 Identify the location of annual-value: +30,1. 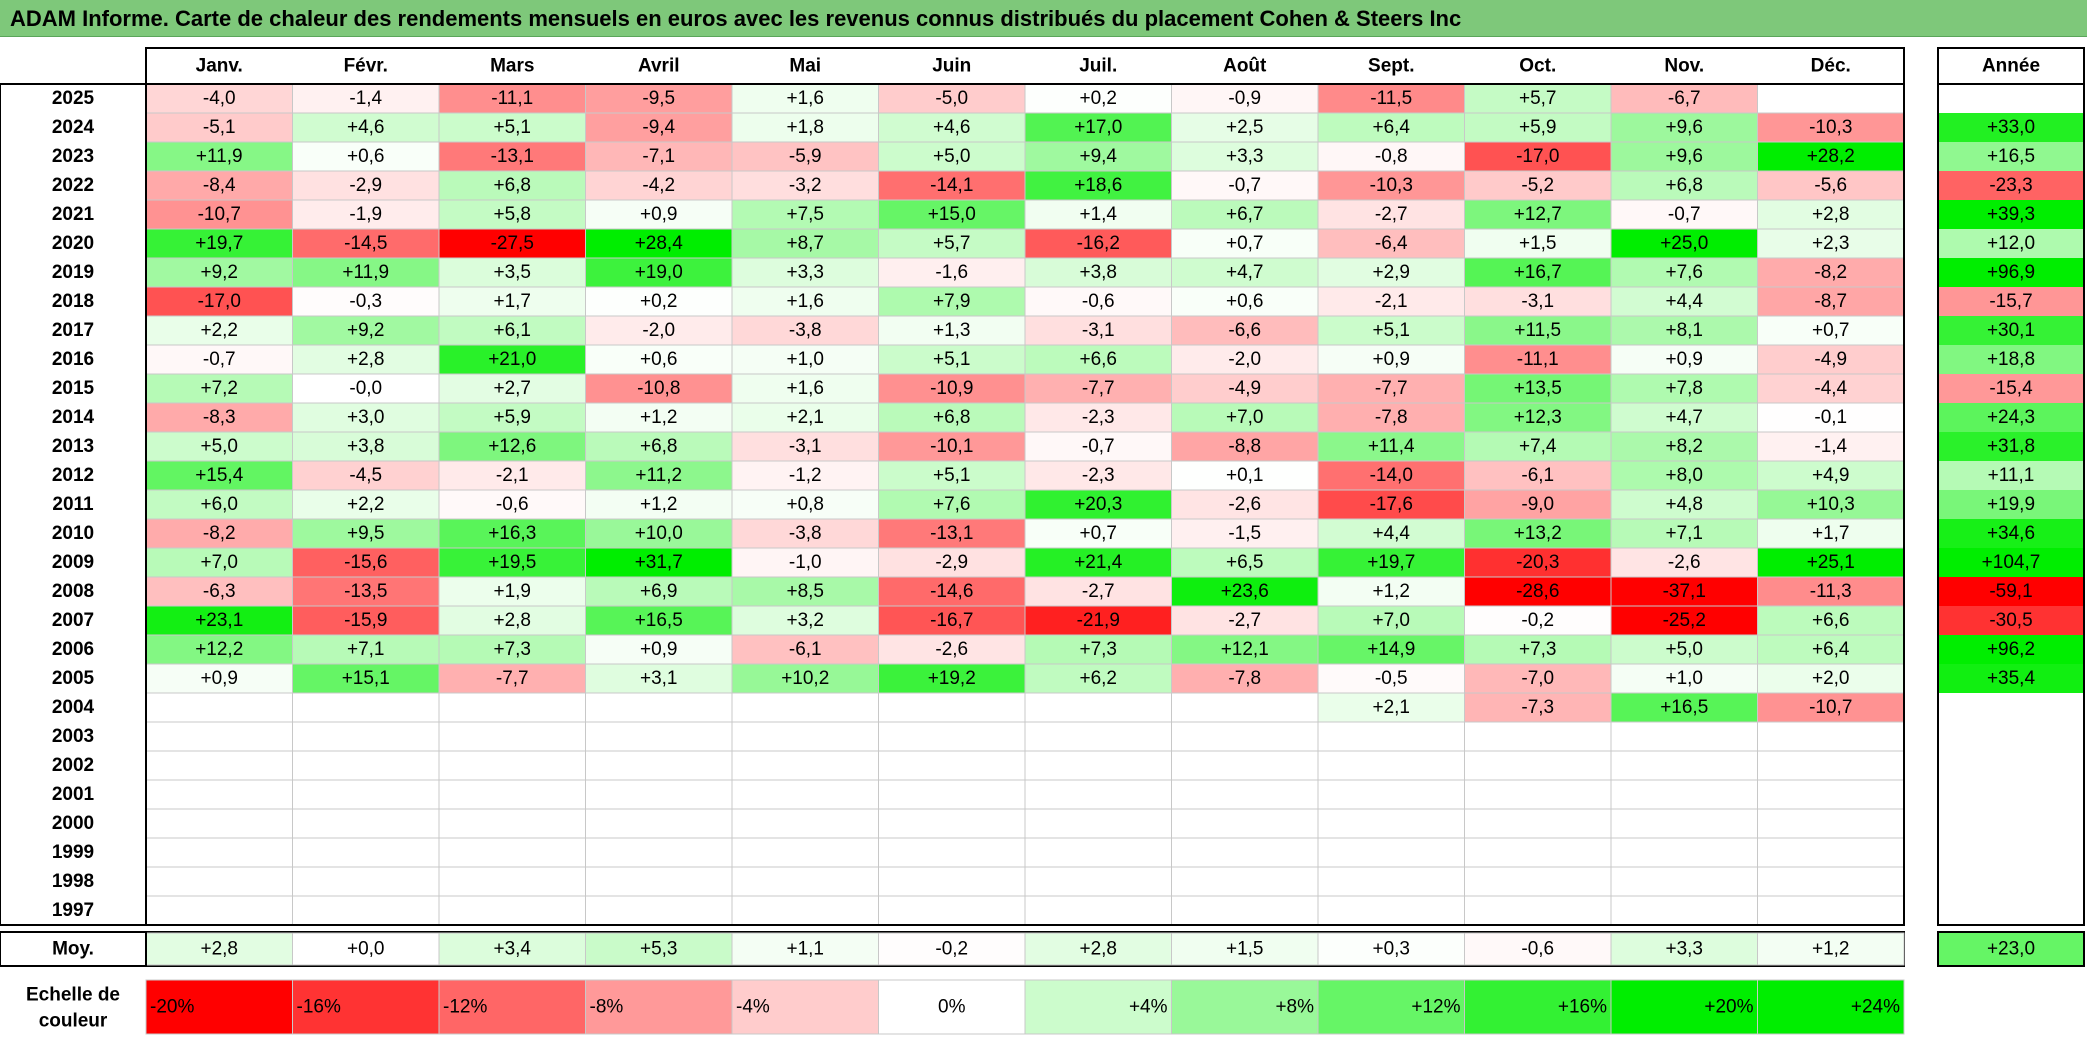
(2011, 330).